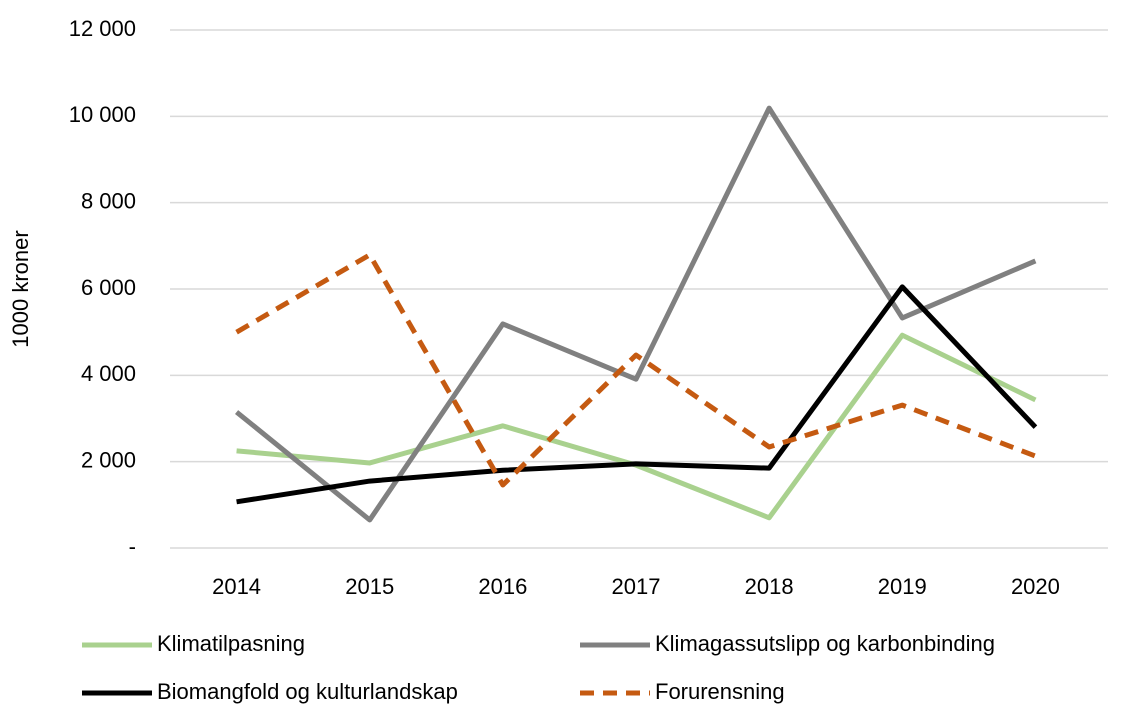 The width and height of the screenshot is (1124, 709). I want to click on x-tick-label: 2015, so click(369, 586).